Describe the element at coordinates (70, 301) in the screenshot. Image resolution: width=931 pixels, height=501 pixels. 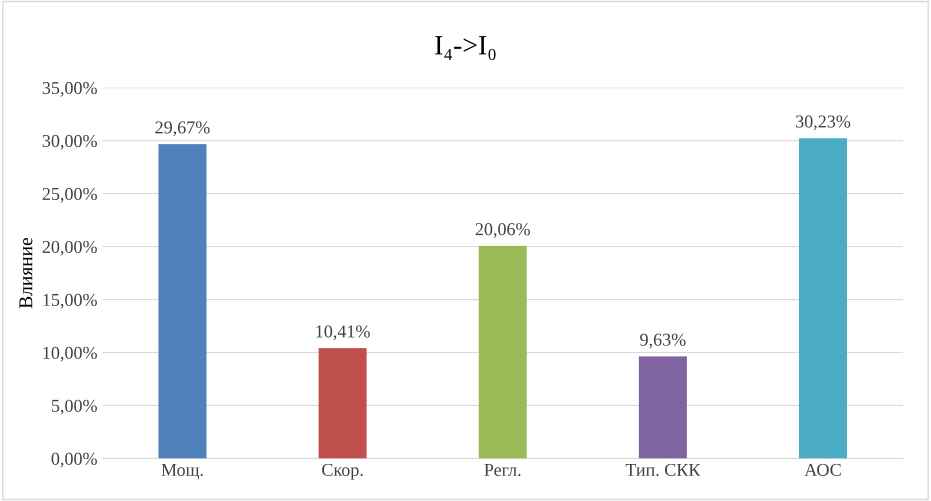
I see `y-tick-label: 15,00%` at that location.